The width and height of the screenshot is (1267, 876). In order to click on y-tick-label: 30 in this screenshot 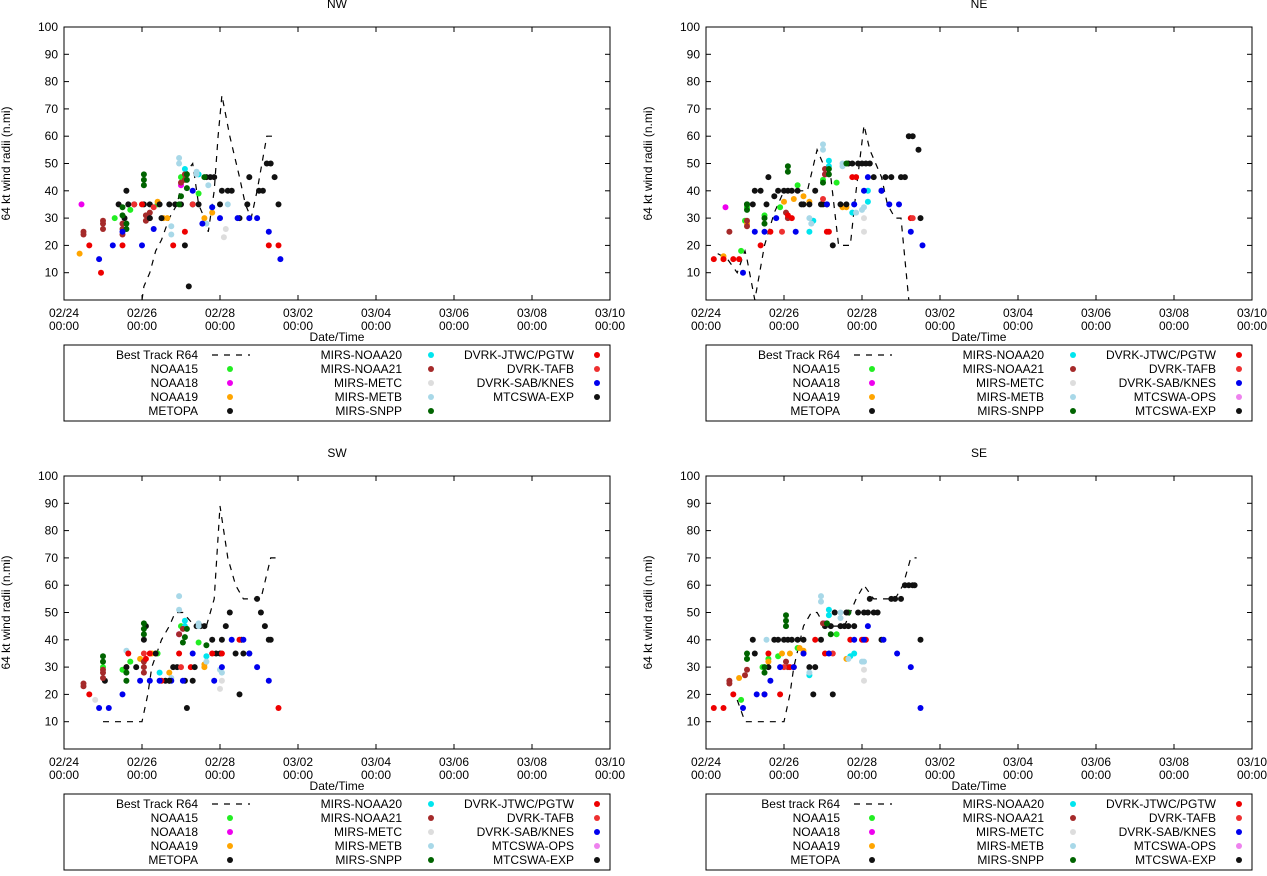, I will do `click(694, 218)`.